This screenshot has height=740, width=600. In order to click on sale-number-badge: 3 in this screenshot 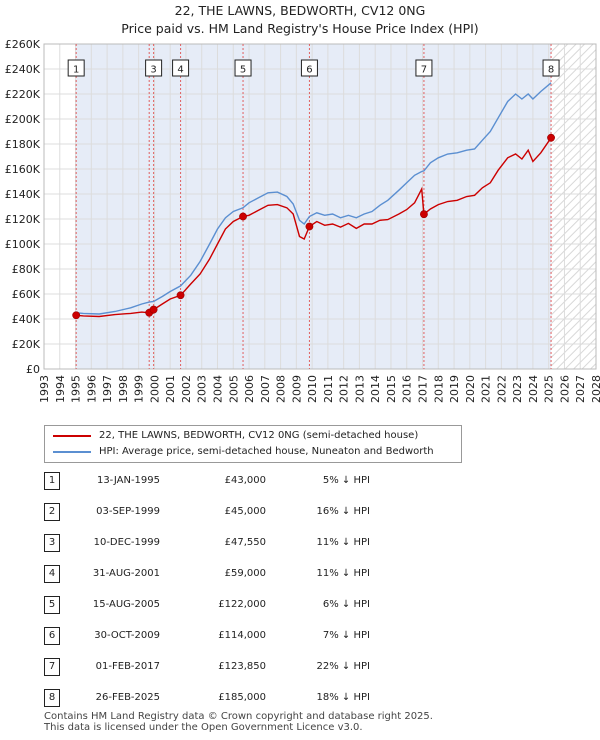, I will do `click(52, 543)`.